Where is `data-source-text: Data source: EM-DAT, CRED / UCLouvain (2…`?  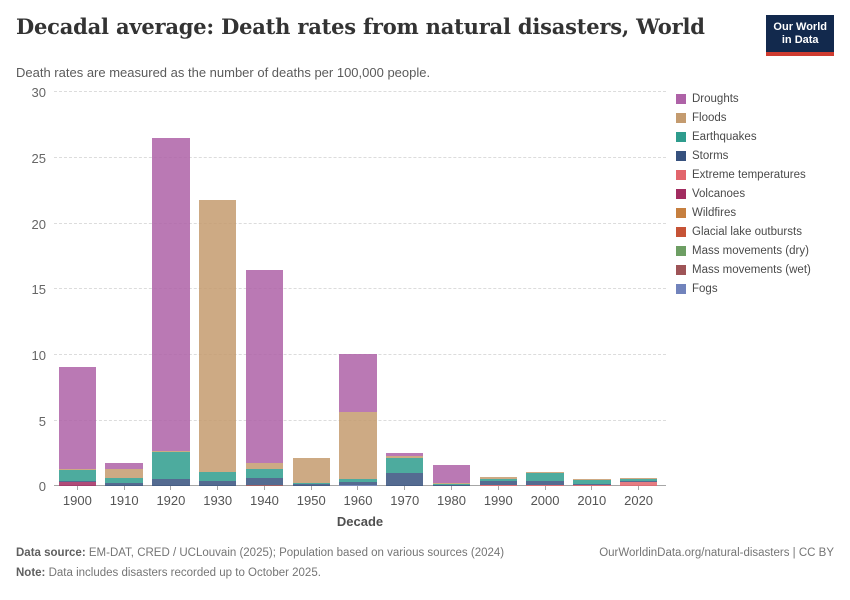
data-source-text: Data source: EM-DAT, CRED / UCLouvain (2… is located at coordinates (260, 553).